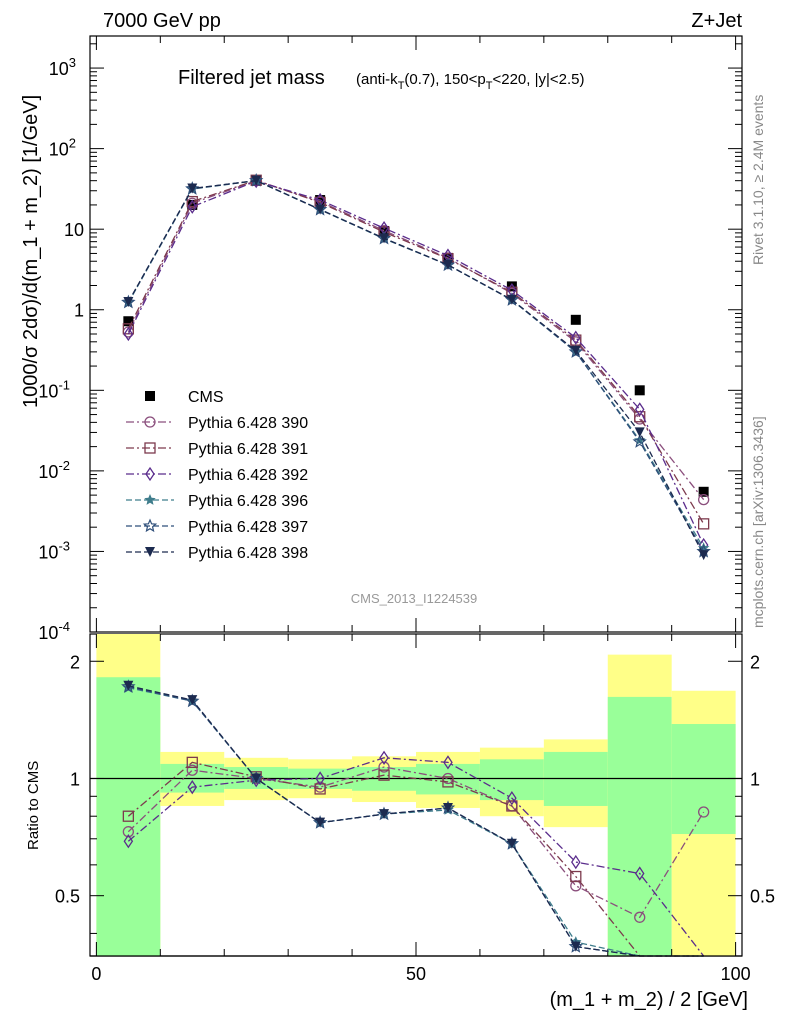 Image resolution: width=786 pixels, height=1029 pixels. I want to click on main-ytick-label: 10⁻², so click(54, 470).